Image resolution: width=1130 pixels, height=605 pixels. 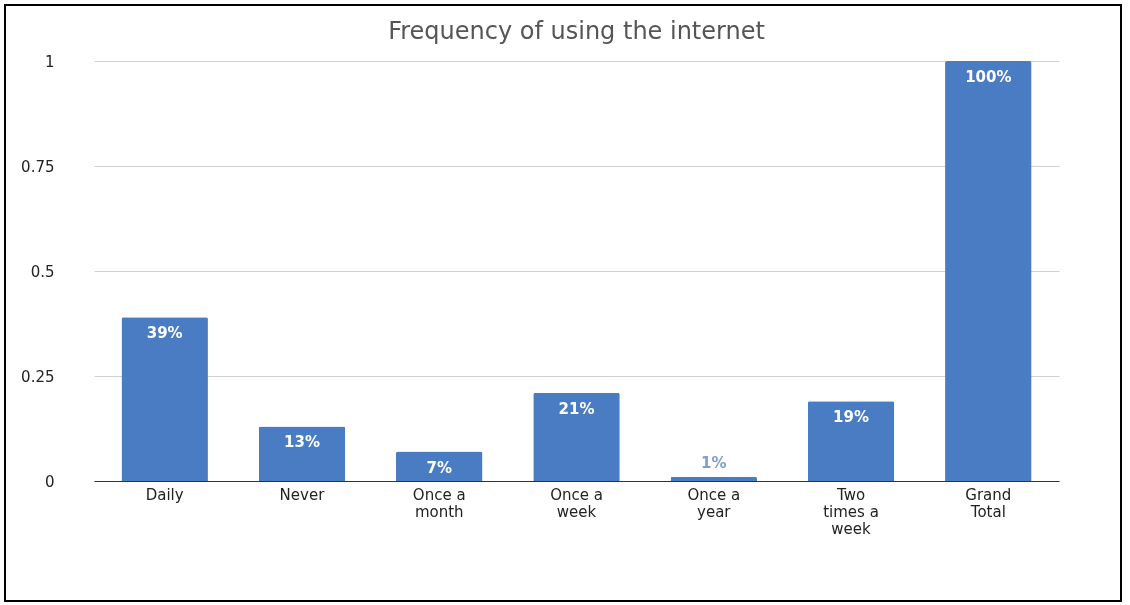 I want to click on data-label: 21%, so click(x=576, y=408).